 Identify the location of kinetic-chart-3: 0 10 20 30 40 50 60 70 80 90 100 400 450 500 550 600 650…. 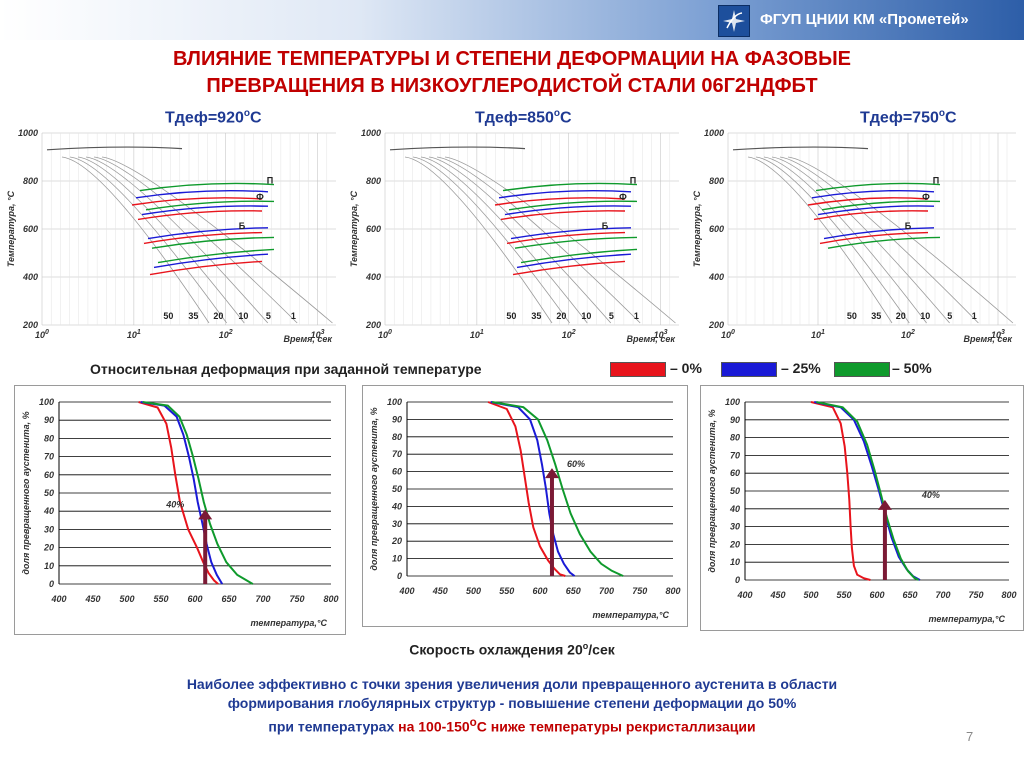
(862, 510).